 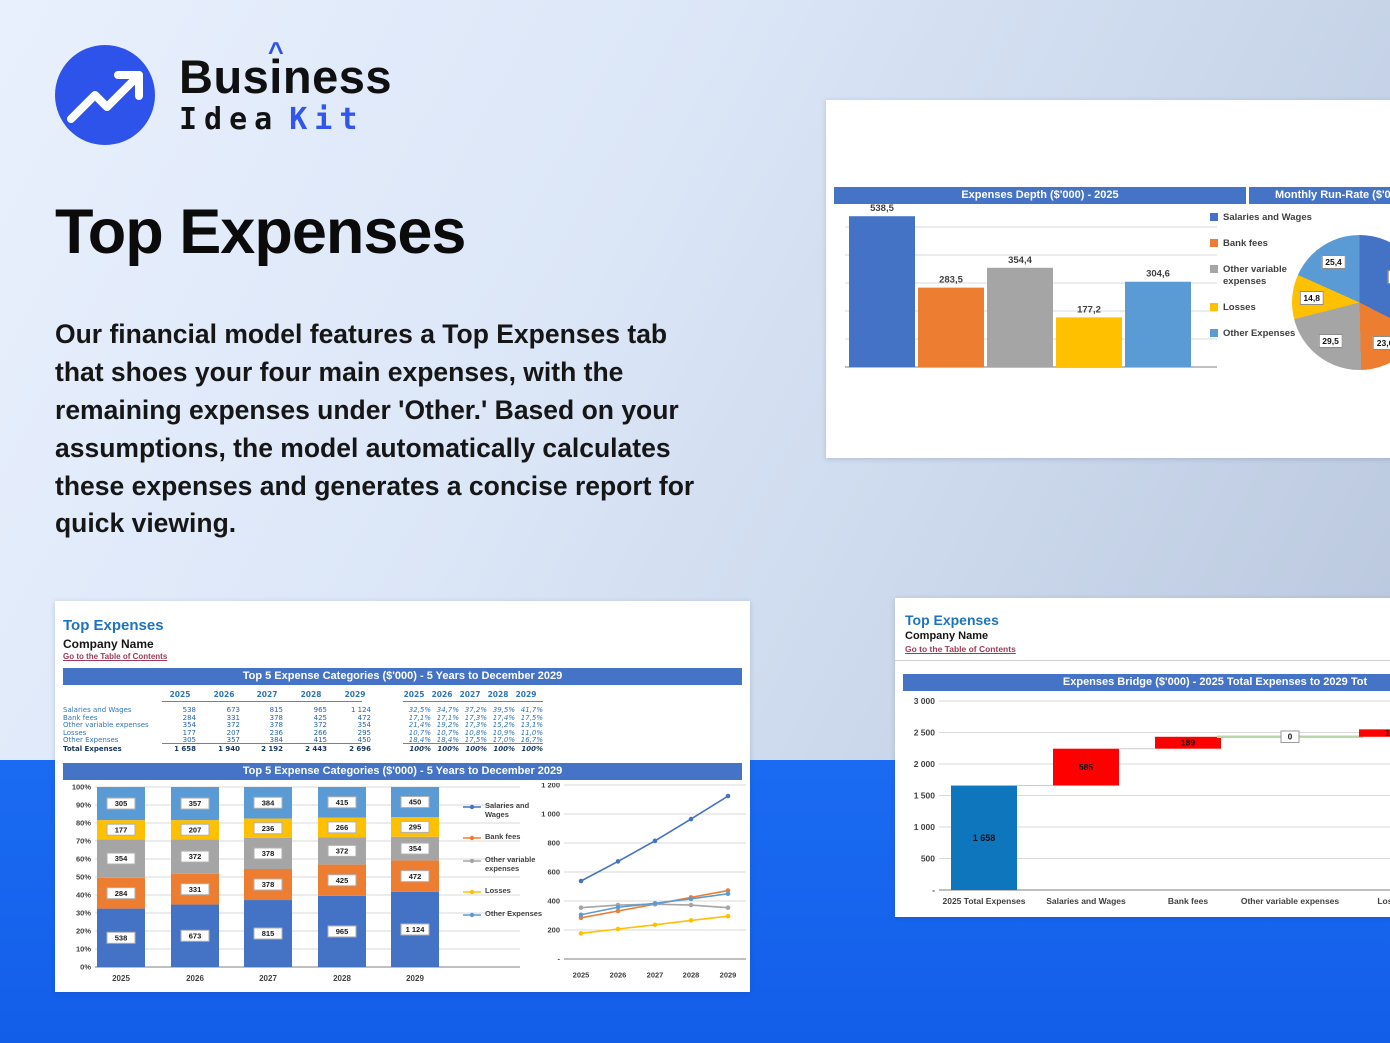 I want to click on year-header: 2025, so click(x=180, y=694).